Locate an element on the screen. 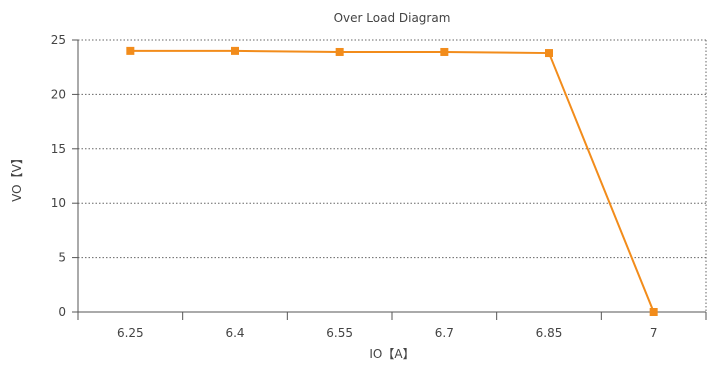 The height and width of the screenshot is (365, 713). x-tick-label: 6.25 is located at coordinates (130, 333).